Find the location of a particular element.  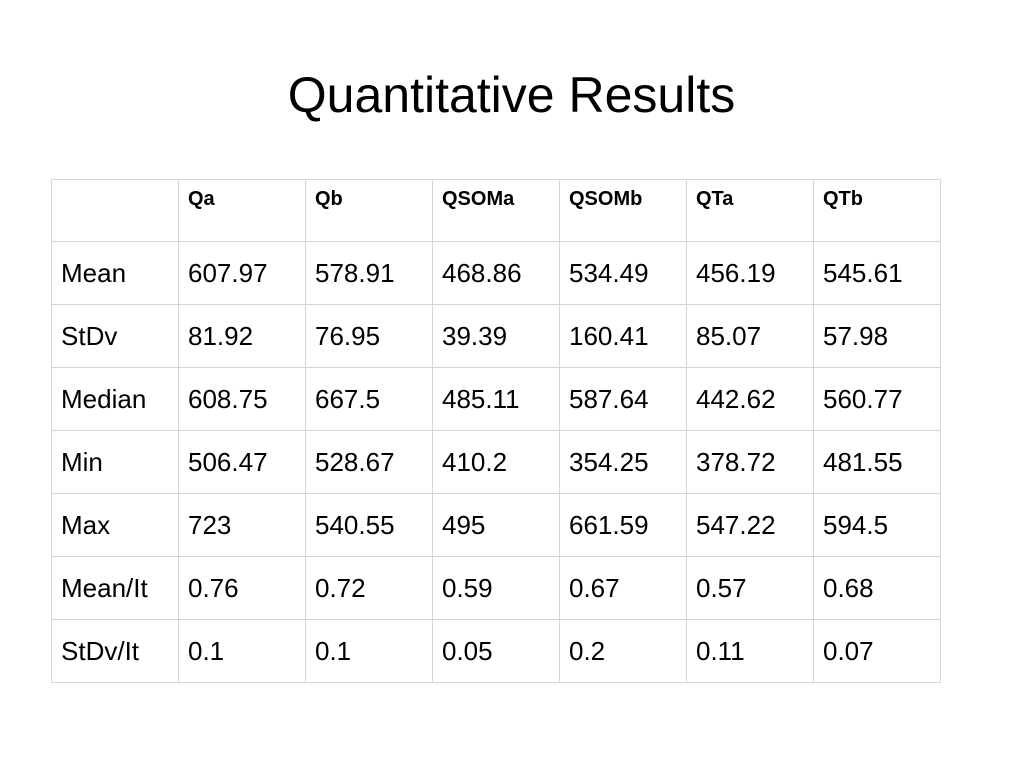

table-cell: 540.55 is located at coordinates (369, 525).